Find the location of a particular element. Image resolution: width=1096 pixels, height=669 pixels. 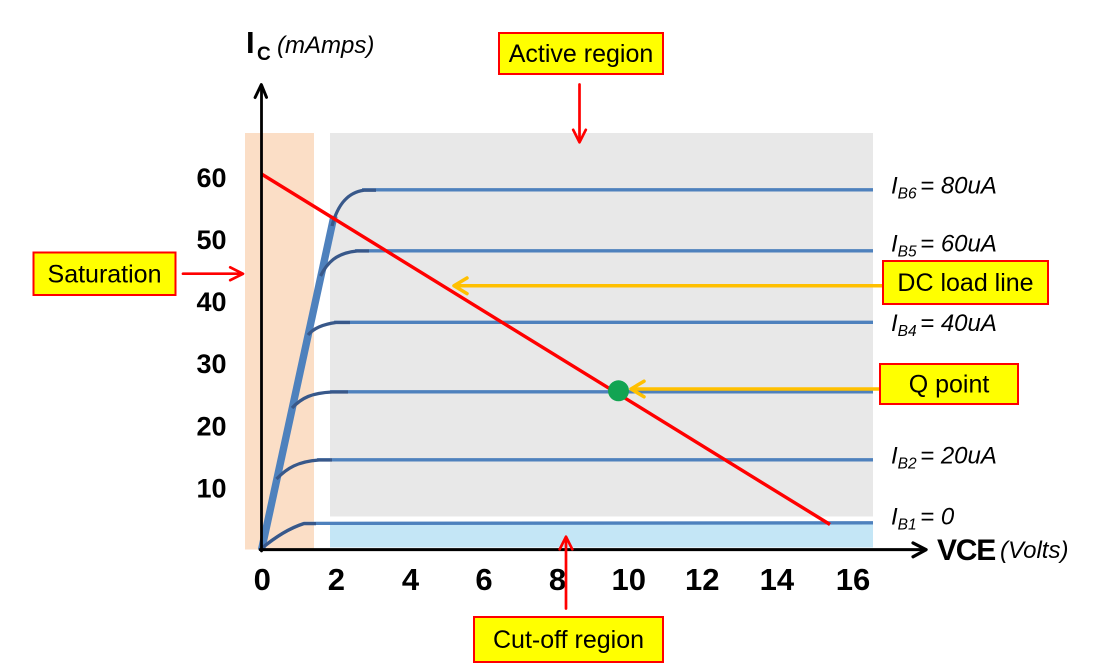

svg-text: C is located at coordinates (264, 54).